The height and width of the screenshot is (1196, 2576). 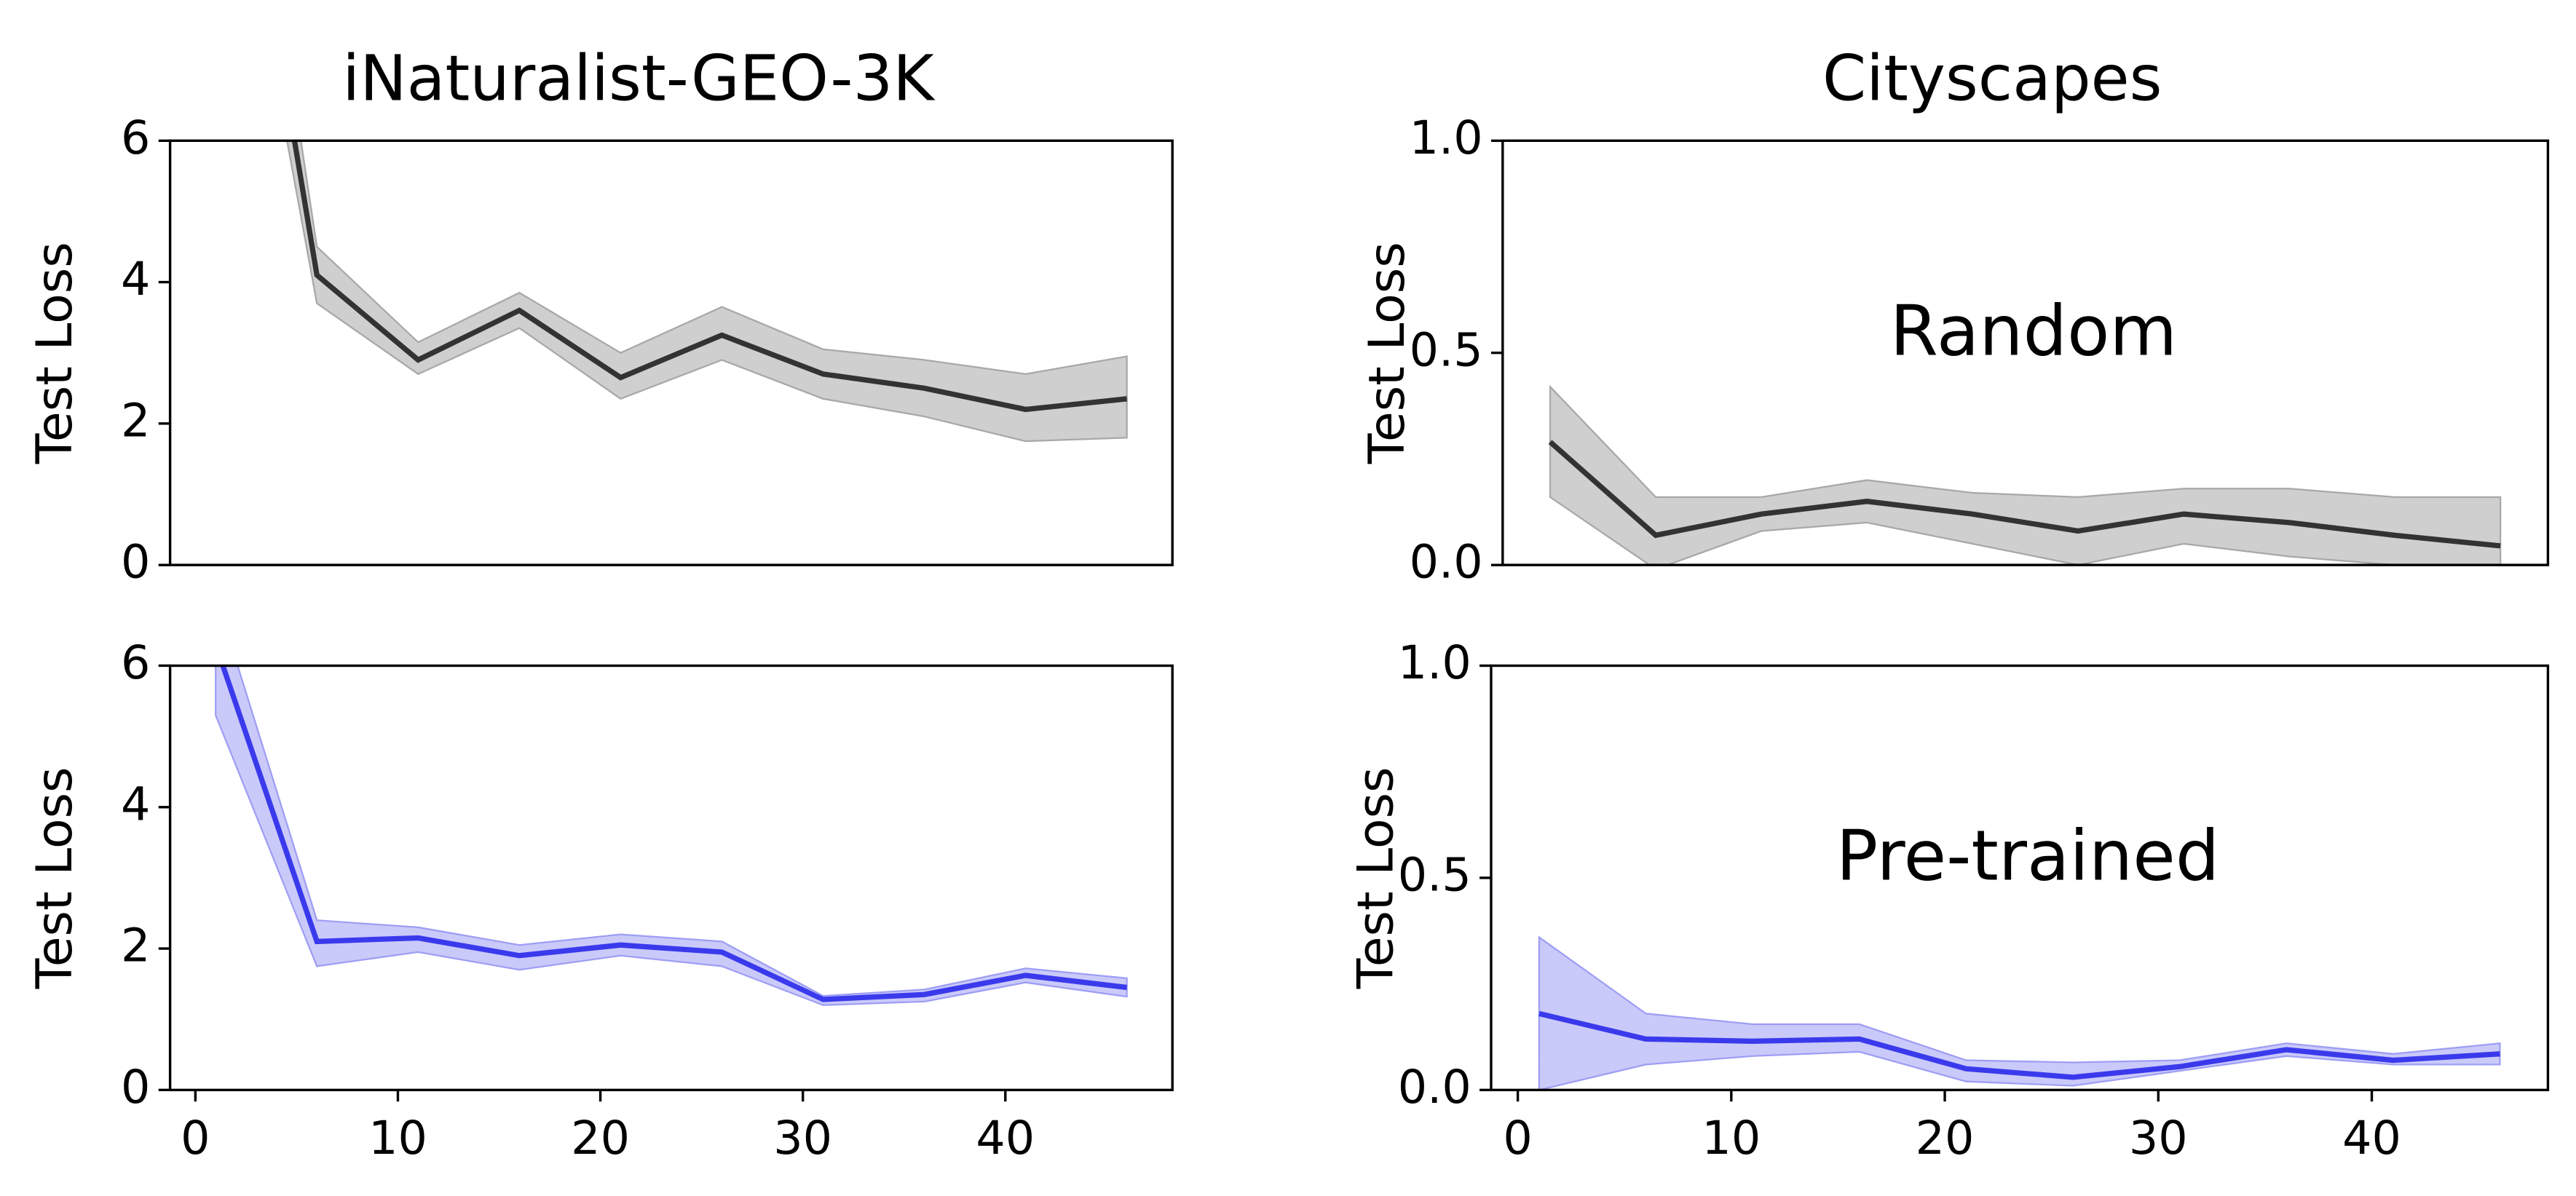 What do you see at coordinates (1992, 78) in the screenshot?
I see `chart-title: Cityscapes` at bounding box center [1992, 78].